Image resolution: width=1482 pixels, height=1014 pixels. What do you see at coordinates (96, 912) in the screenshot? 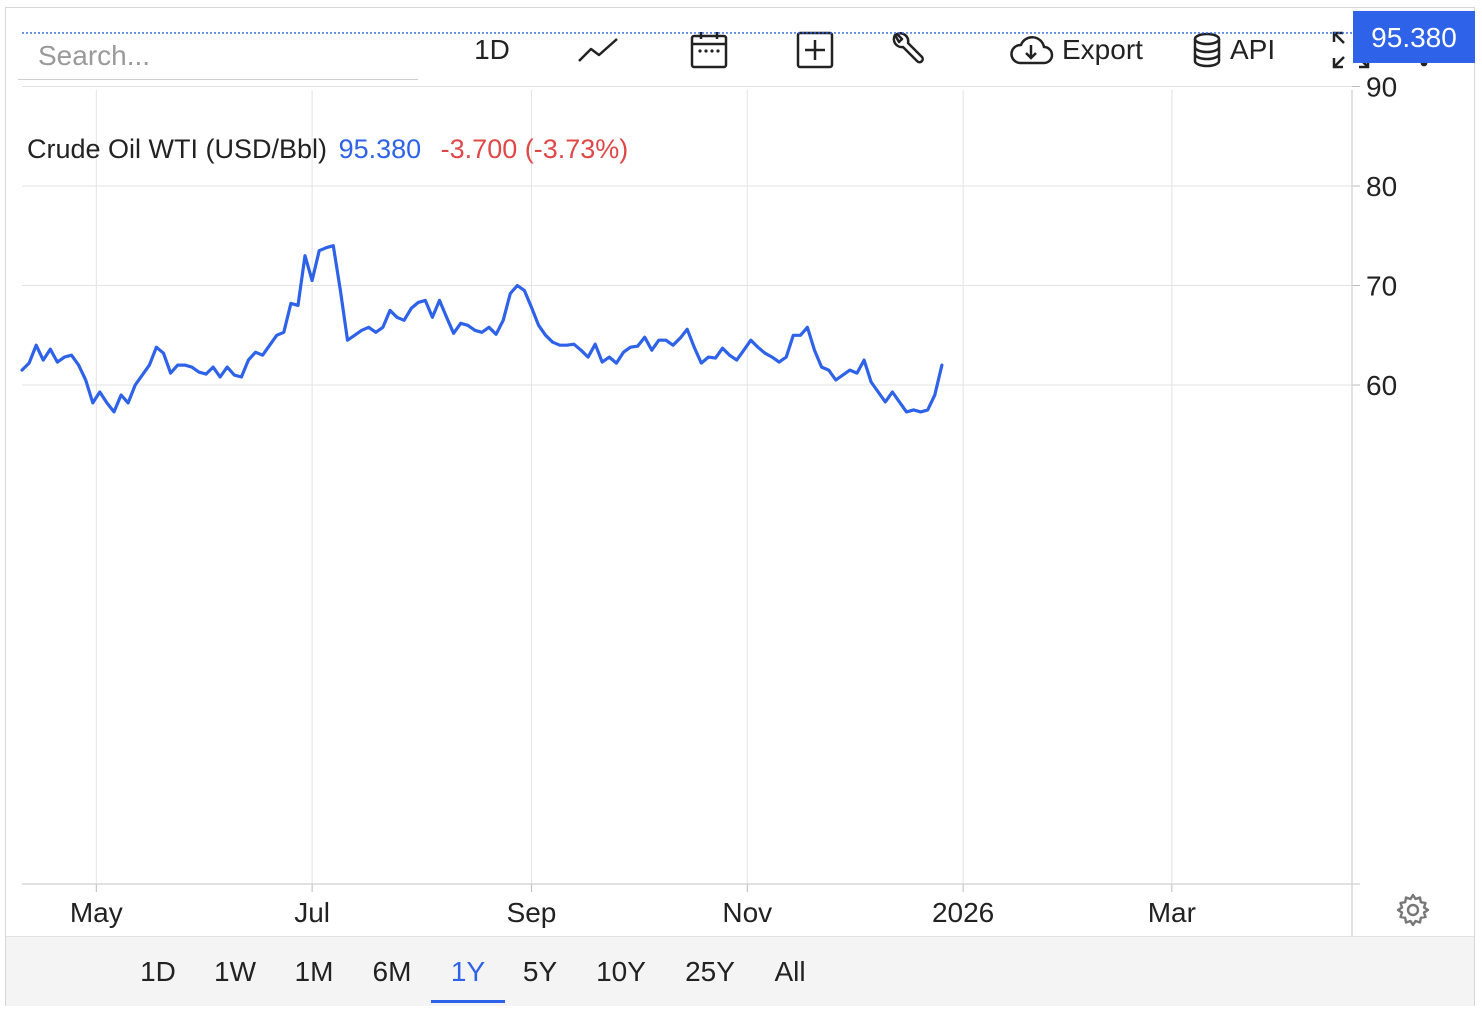
I see `x-tick-label: May` at bounding box center [96, 912].